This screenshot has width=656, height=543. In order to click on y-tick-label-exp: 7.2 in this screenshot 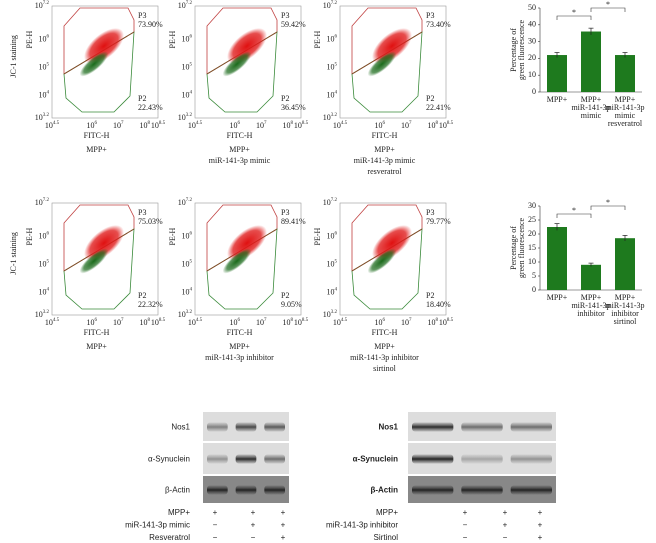, I will do `click(189, 200)`.